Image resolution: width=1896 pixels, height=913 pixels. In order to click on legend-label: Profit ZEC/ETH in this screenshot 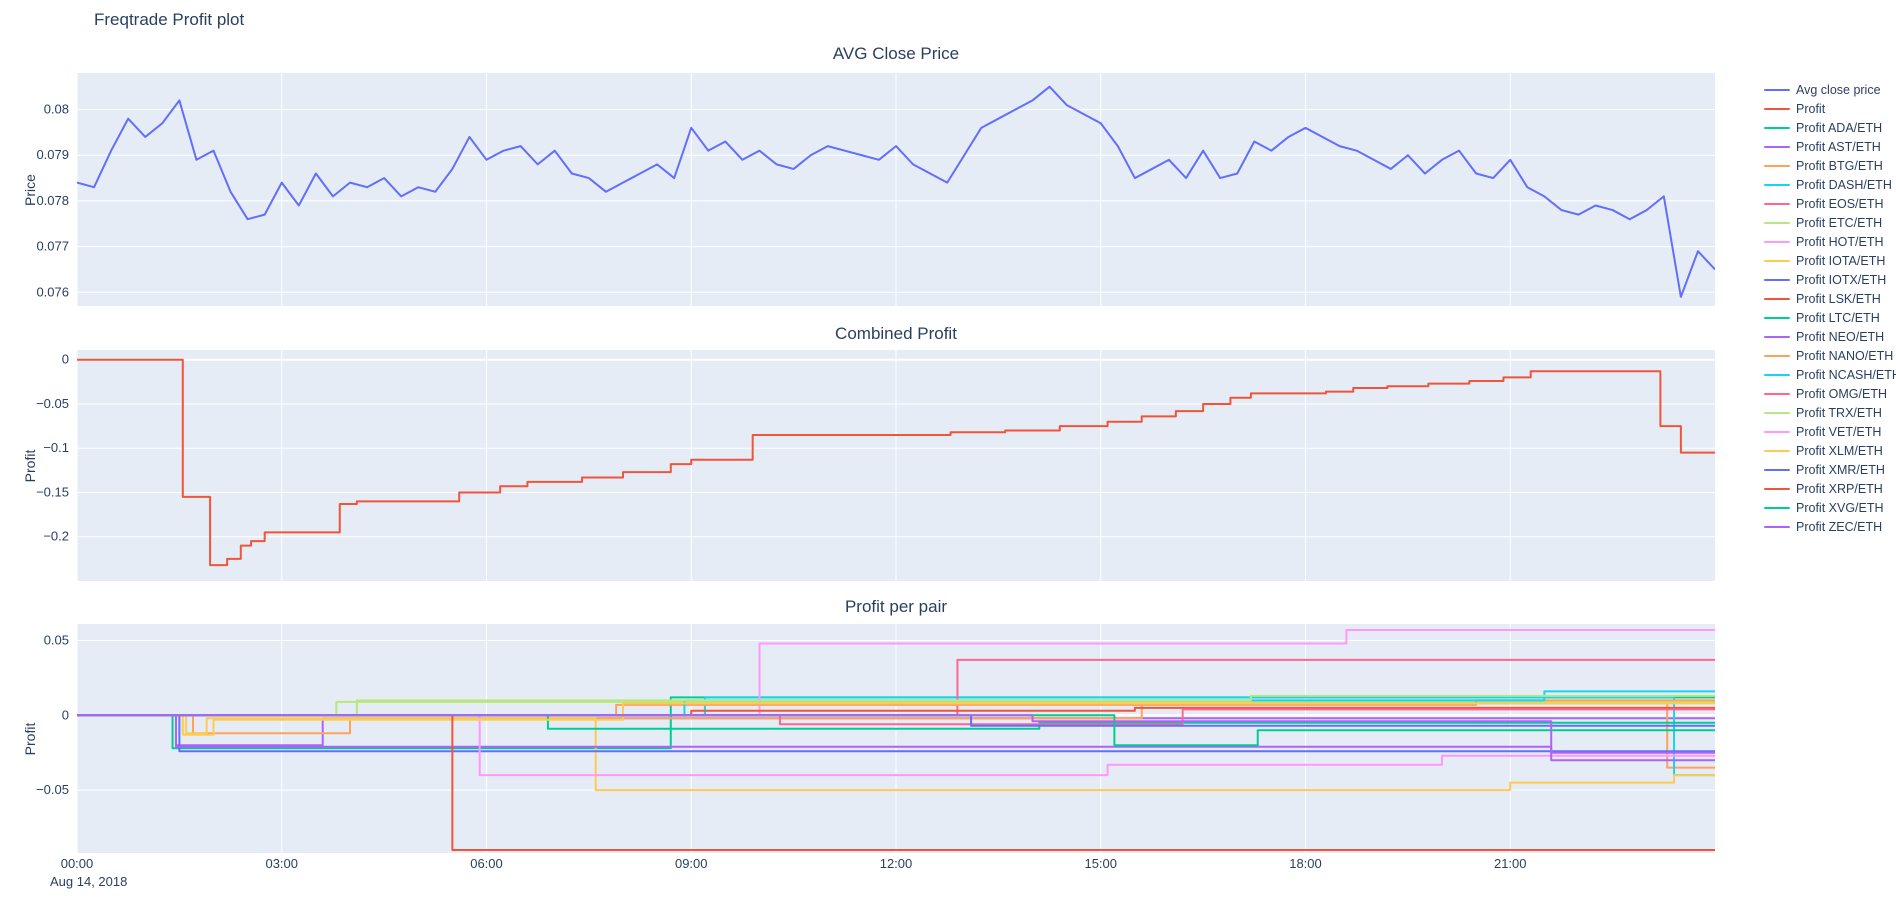, I will do `click(1839, 526)`.